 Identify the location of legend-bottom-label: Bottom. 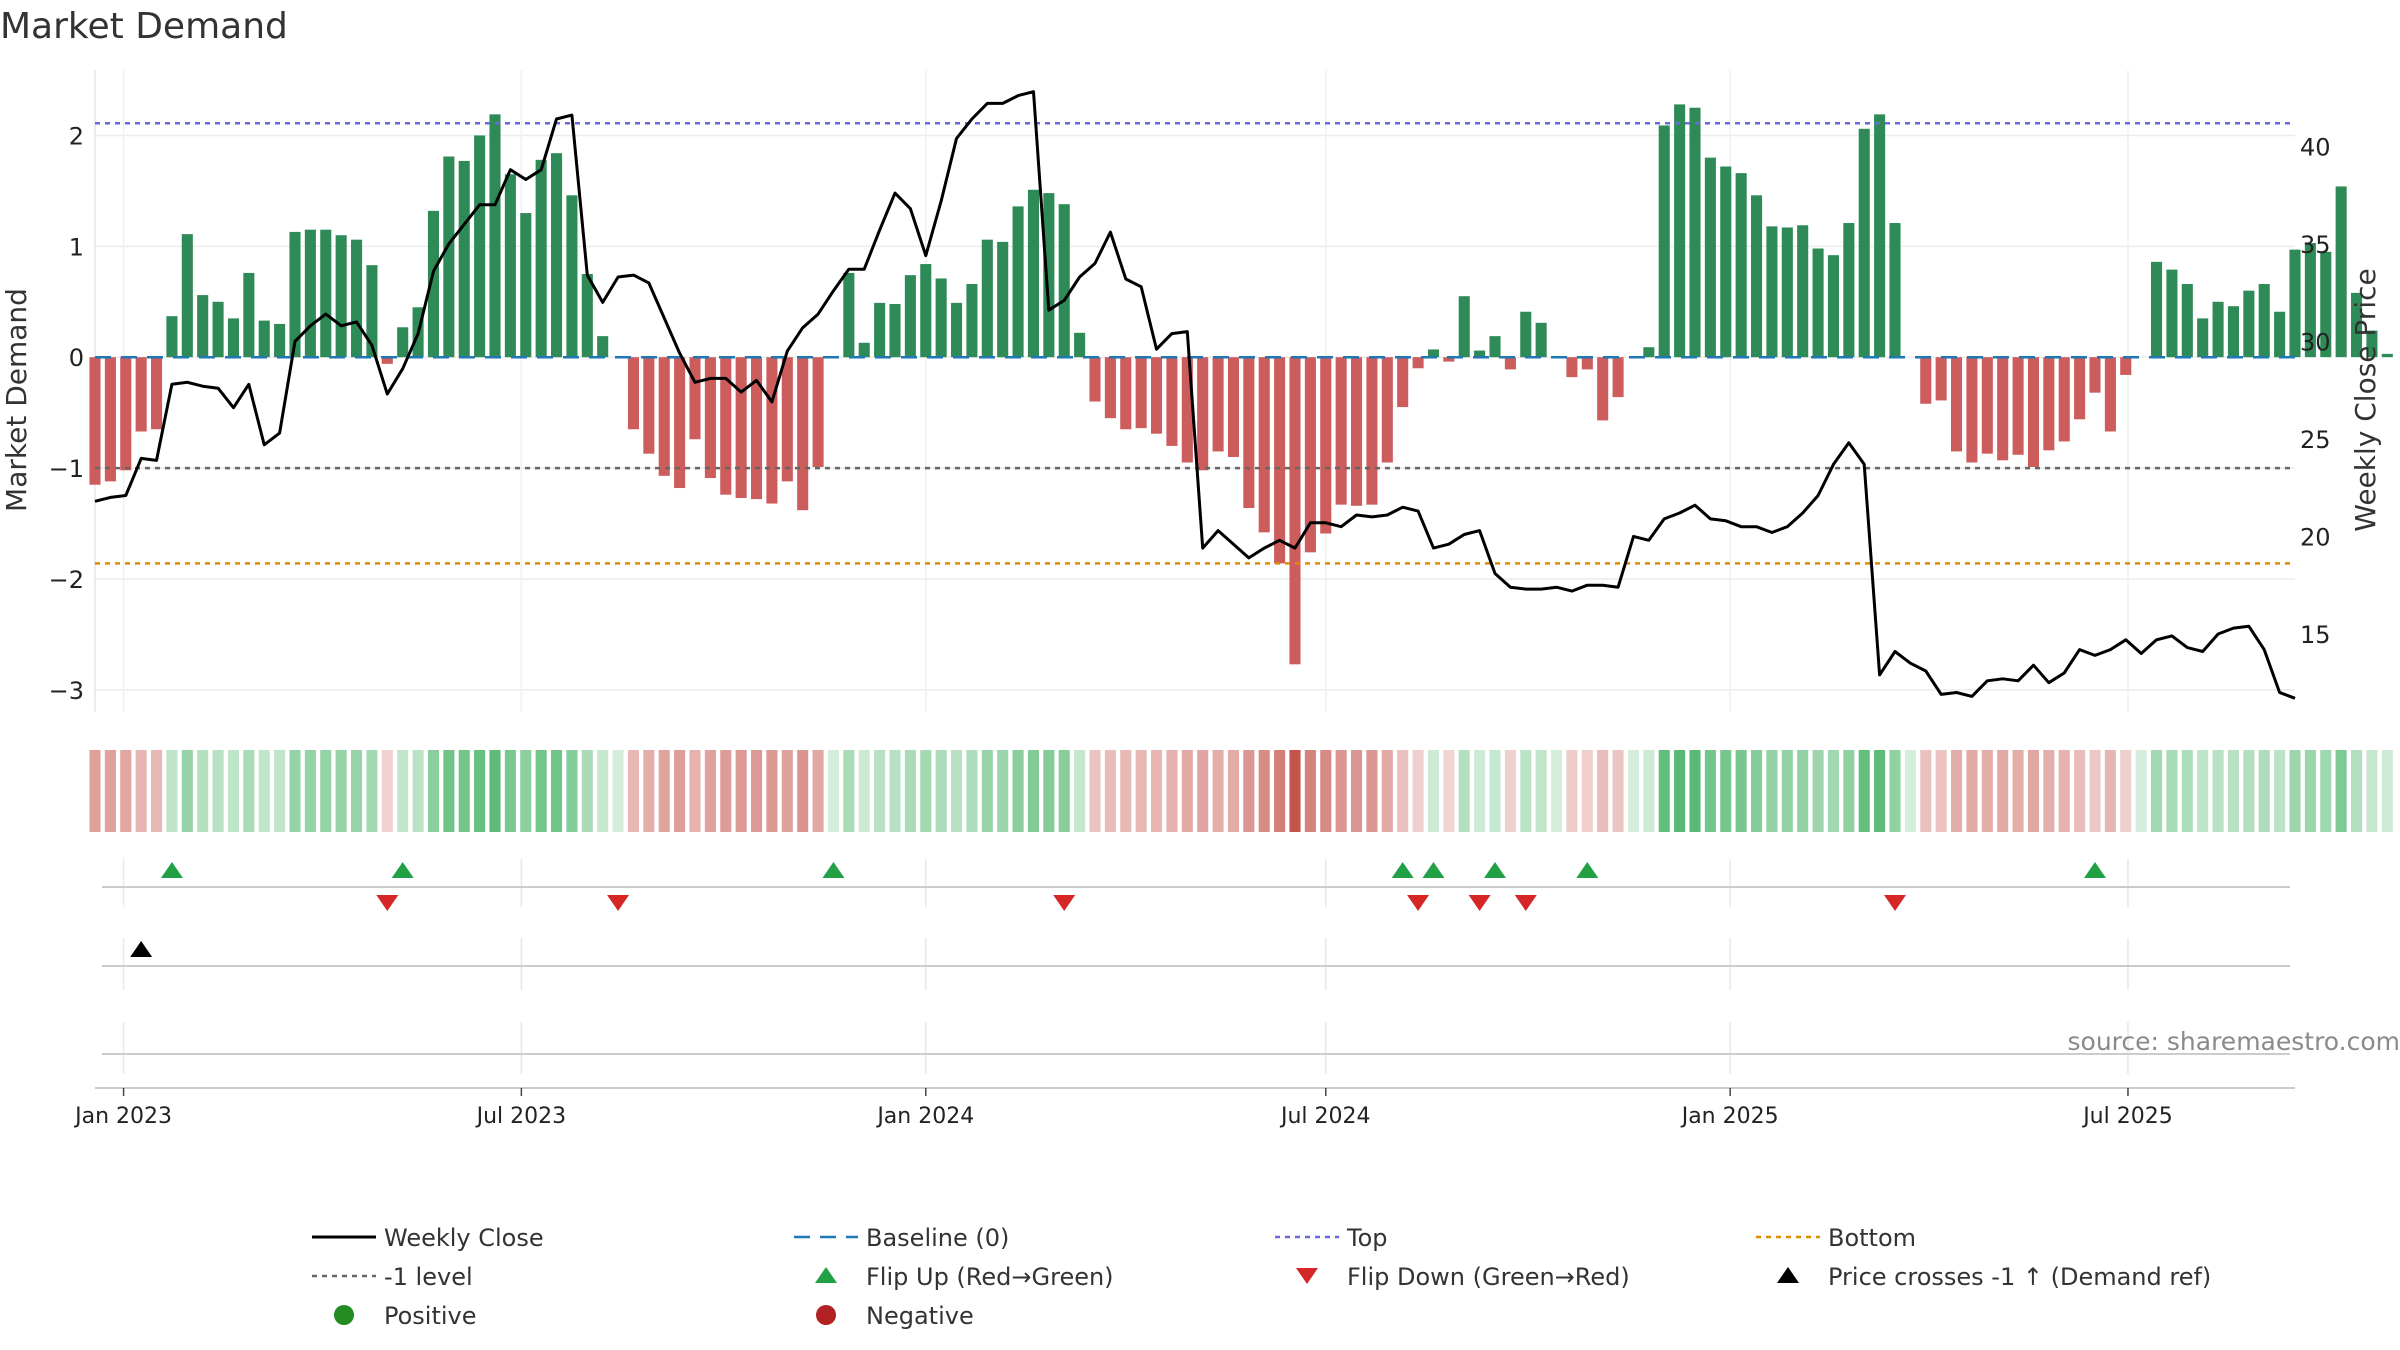
(1872, 1238).